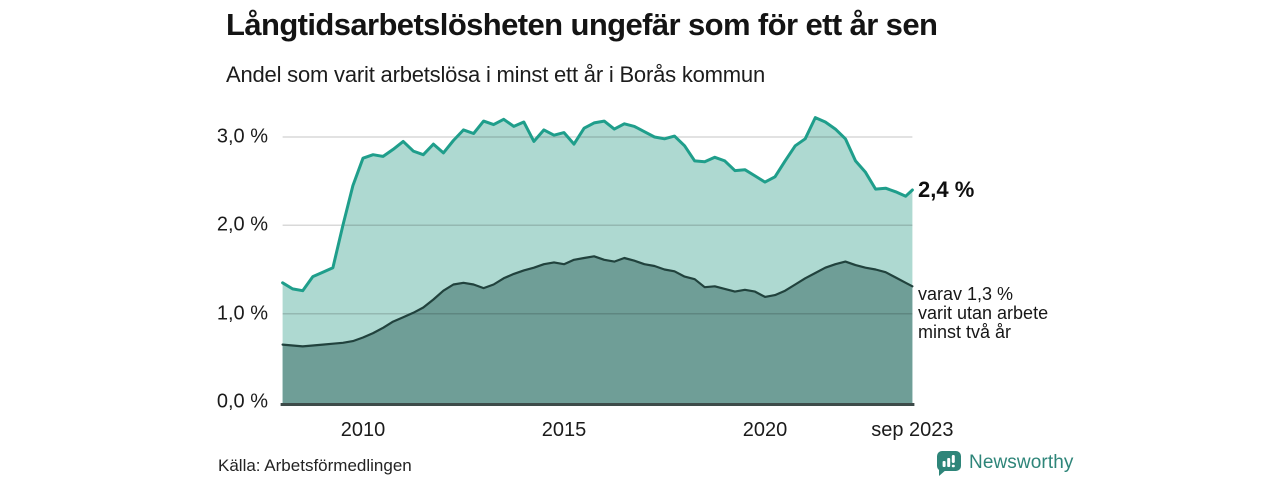 The height and width of the screenshot is (480, 1280). What do you see at coordinates (597, 301) in the screenshot?
I see `two-year-line` at bounding box center [597, 301].